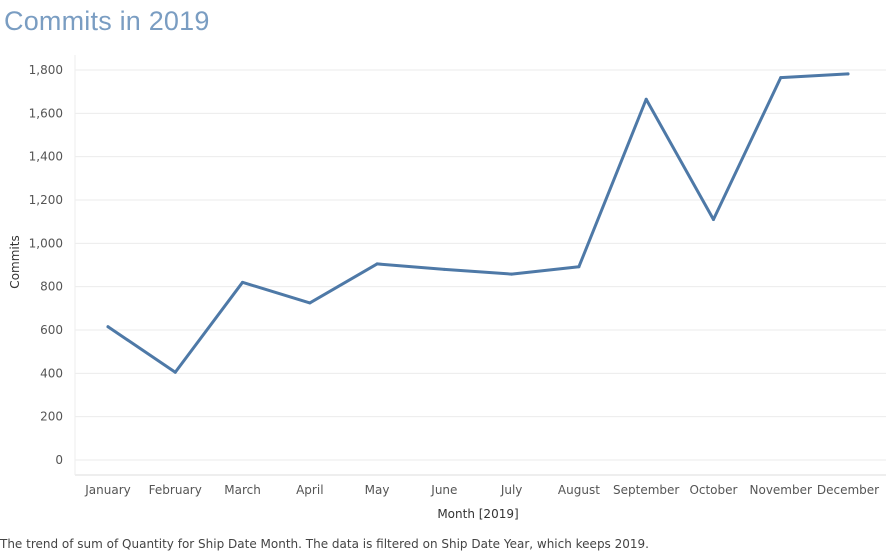  Describe the element at coordinates (848, 490) in the screenshot. I see `x-tick-label: December` at that location.